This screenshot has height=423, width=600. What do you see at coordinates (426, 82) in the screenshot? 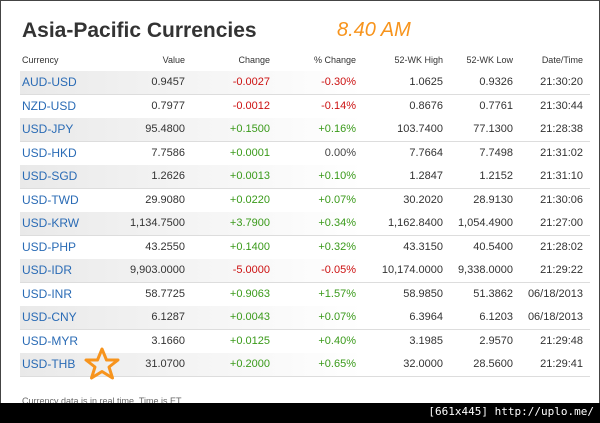
I see `table-cell: 1.0625` at bounding box center [426, 82].